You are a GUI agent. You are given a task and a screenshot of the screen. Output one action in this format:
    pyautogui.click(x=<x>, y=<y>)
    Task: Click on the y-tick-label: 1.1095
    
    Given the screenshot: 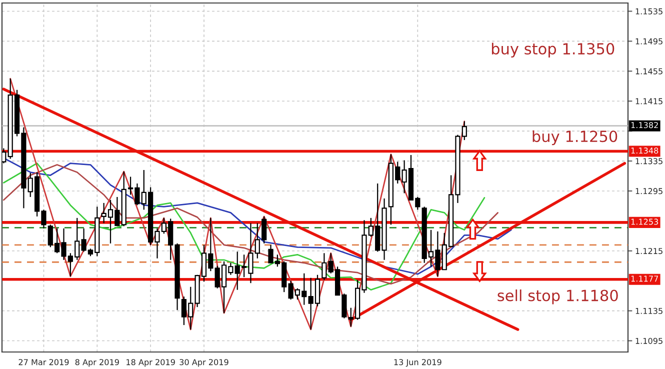 What is the action you would take?
    pyautogui.click(x=649, y=341)
    